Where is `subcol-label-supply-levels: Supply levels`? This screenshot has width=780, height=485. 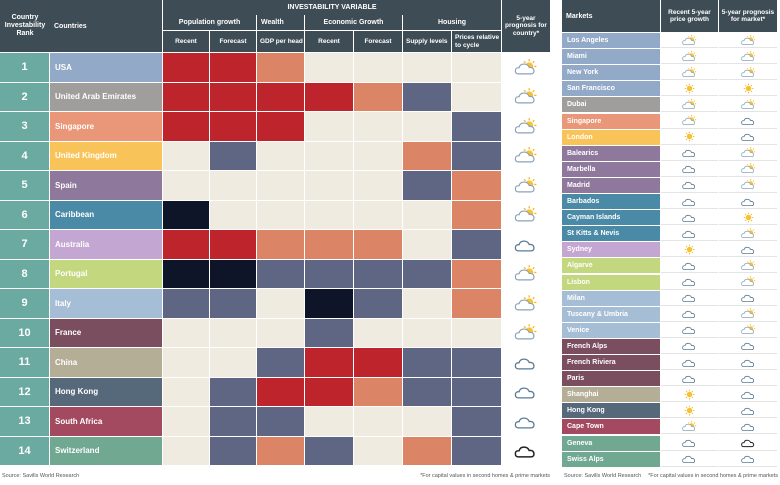
subcol-label-supply-levels: Supply levels is located at coordinates (427, 41).